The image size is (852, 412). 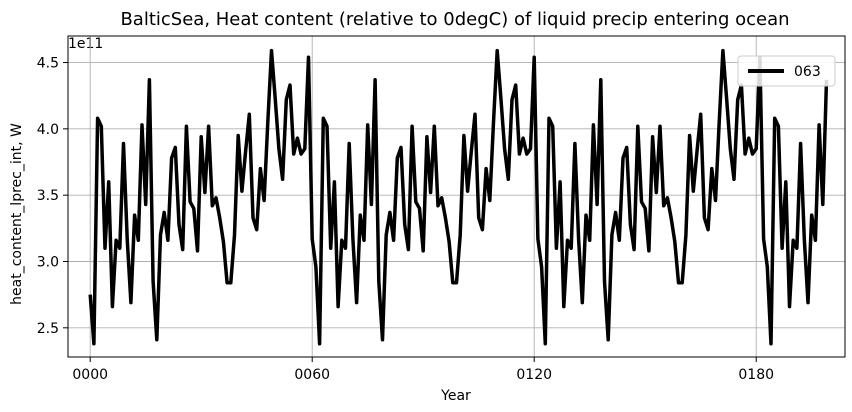 I want to click on legend-box, so click(x=786, y=71).